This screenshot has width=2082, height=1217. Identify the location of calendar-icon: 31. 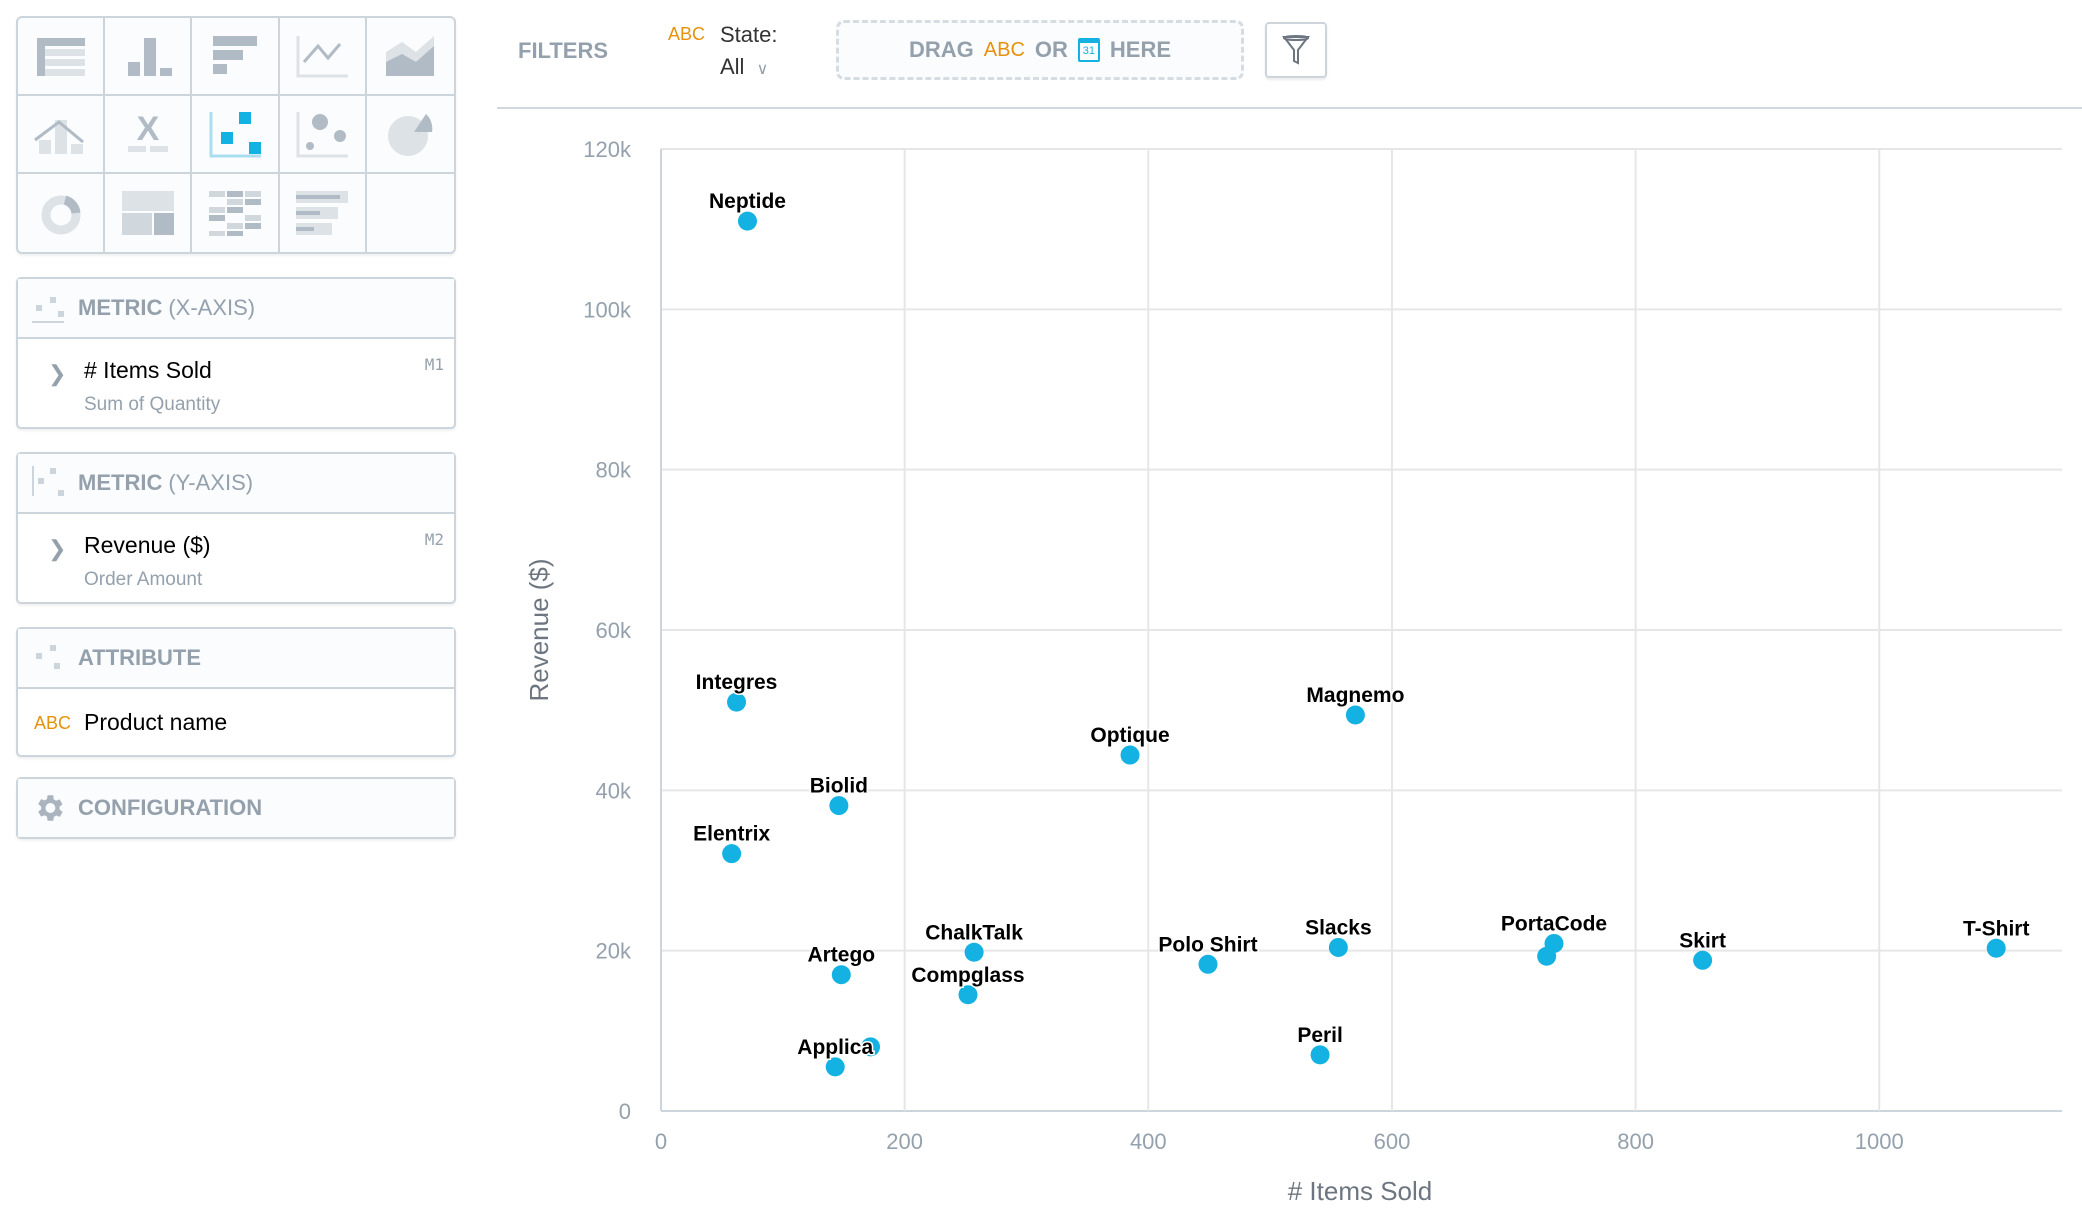
(1088, 50).